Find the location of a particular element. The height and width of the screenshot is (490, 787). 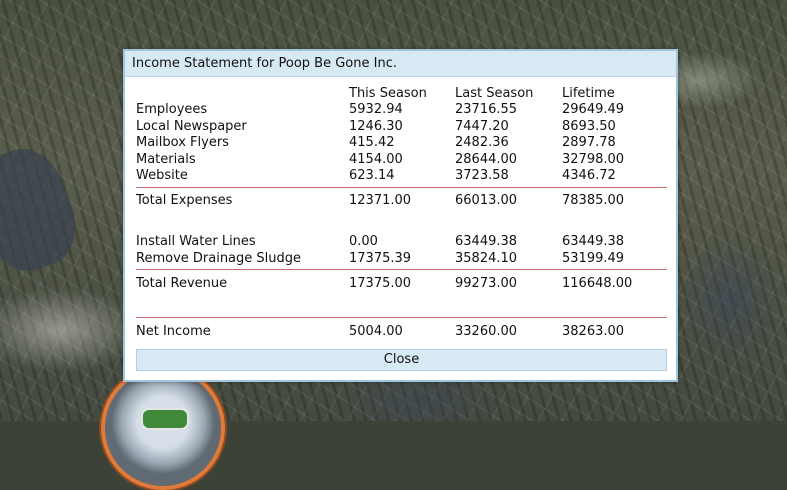

row-lifetime: 63449.38 is located at coordinates (593, 241).